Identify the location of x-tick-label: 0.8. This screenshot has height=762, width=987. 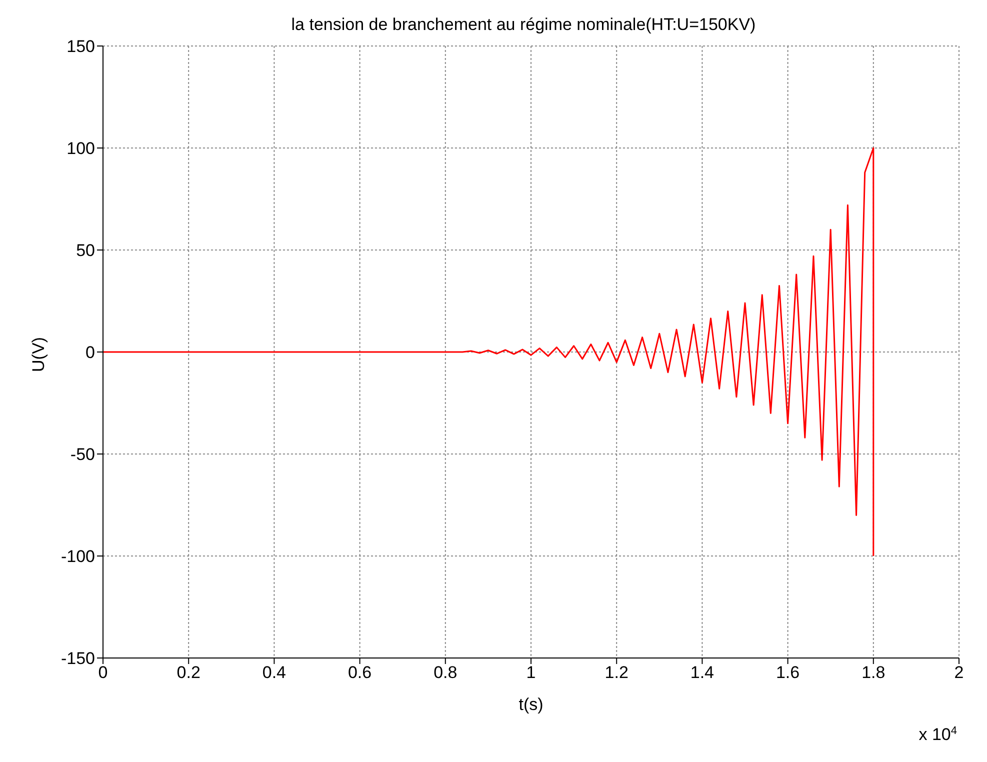
(446, 672).